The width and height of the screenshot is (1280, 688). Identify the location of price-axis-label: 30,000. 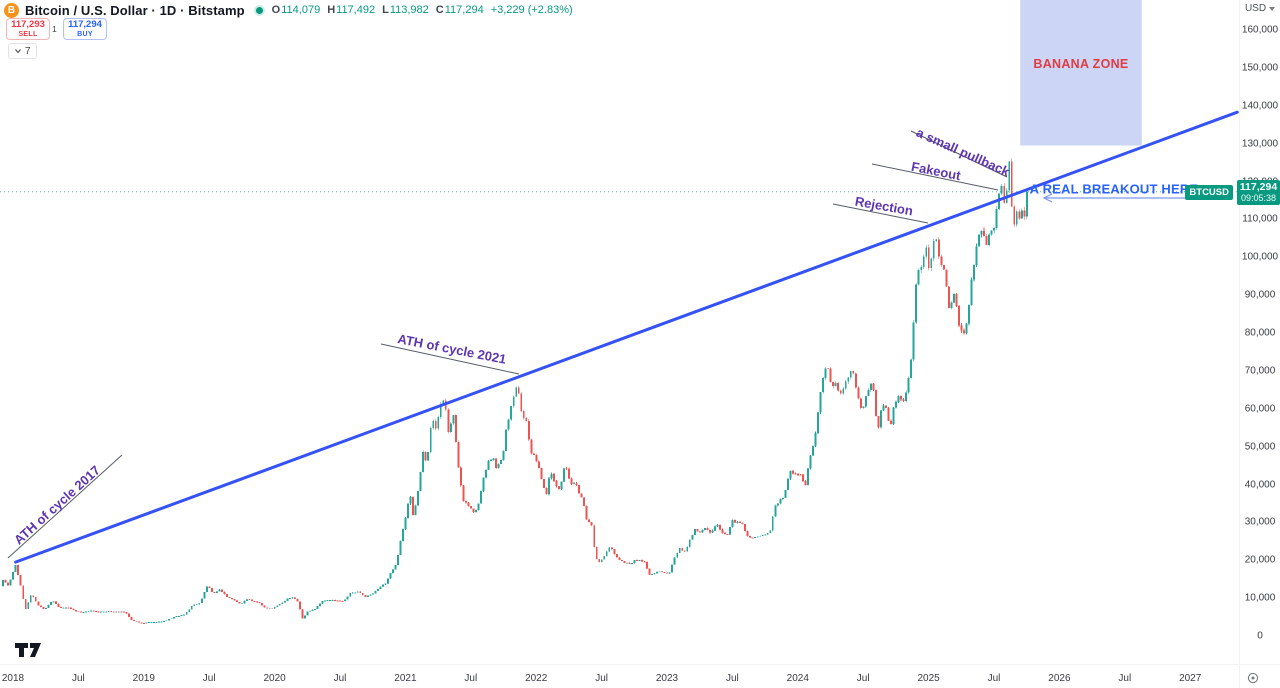
(1260, 522).